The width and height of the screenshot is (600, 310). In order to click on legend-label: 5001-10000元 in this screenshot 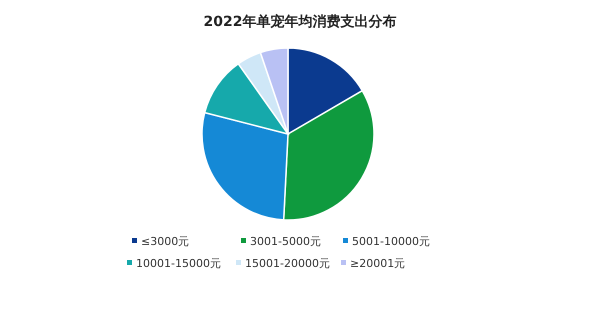, I will do `click(391, 241)`.